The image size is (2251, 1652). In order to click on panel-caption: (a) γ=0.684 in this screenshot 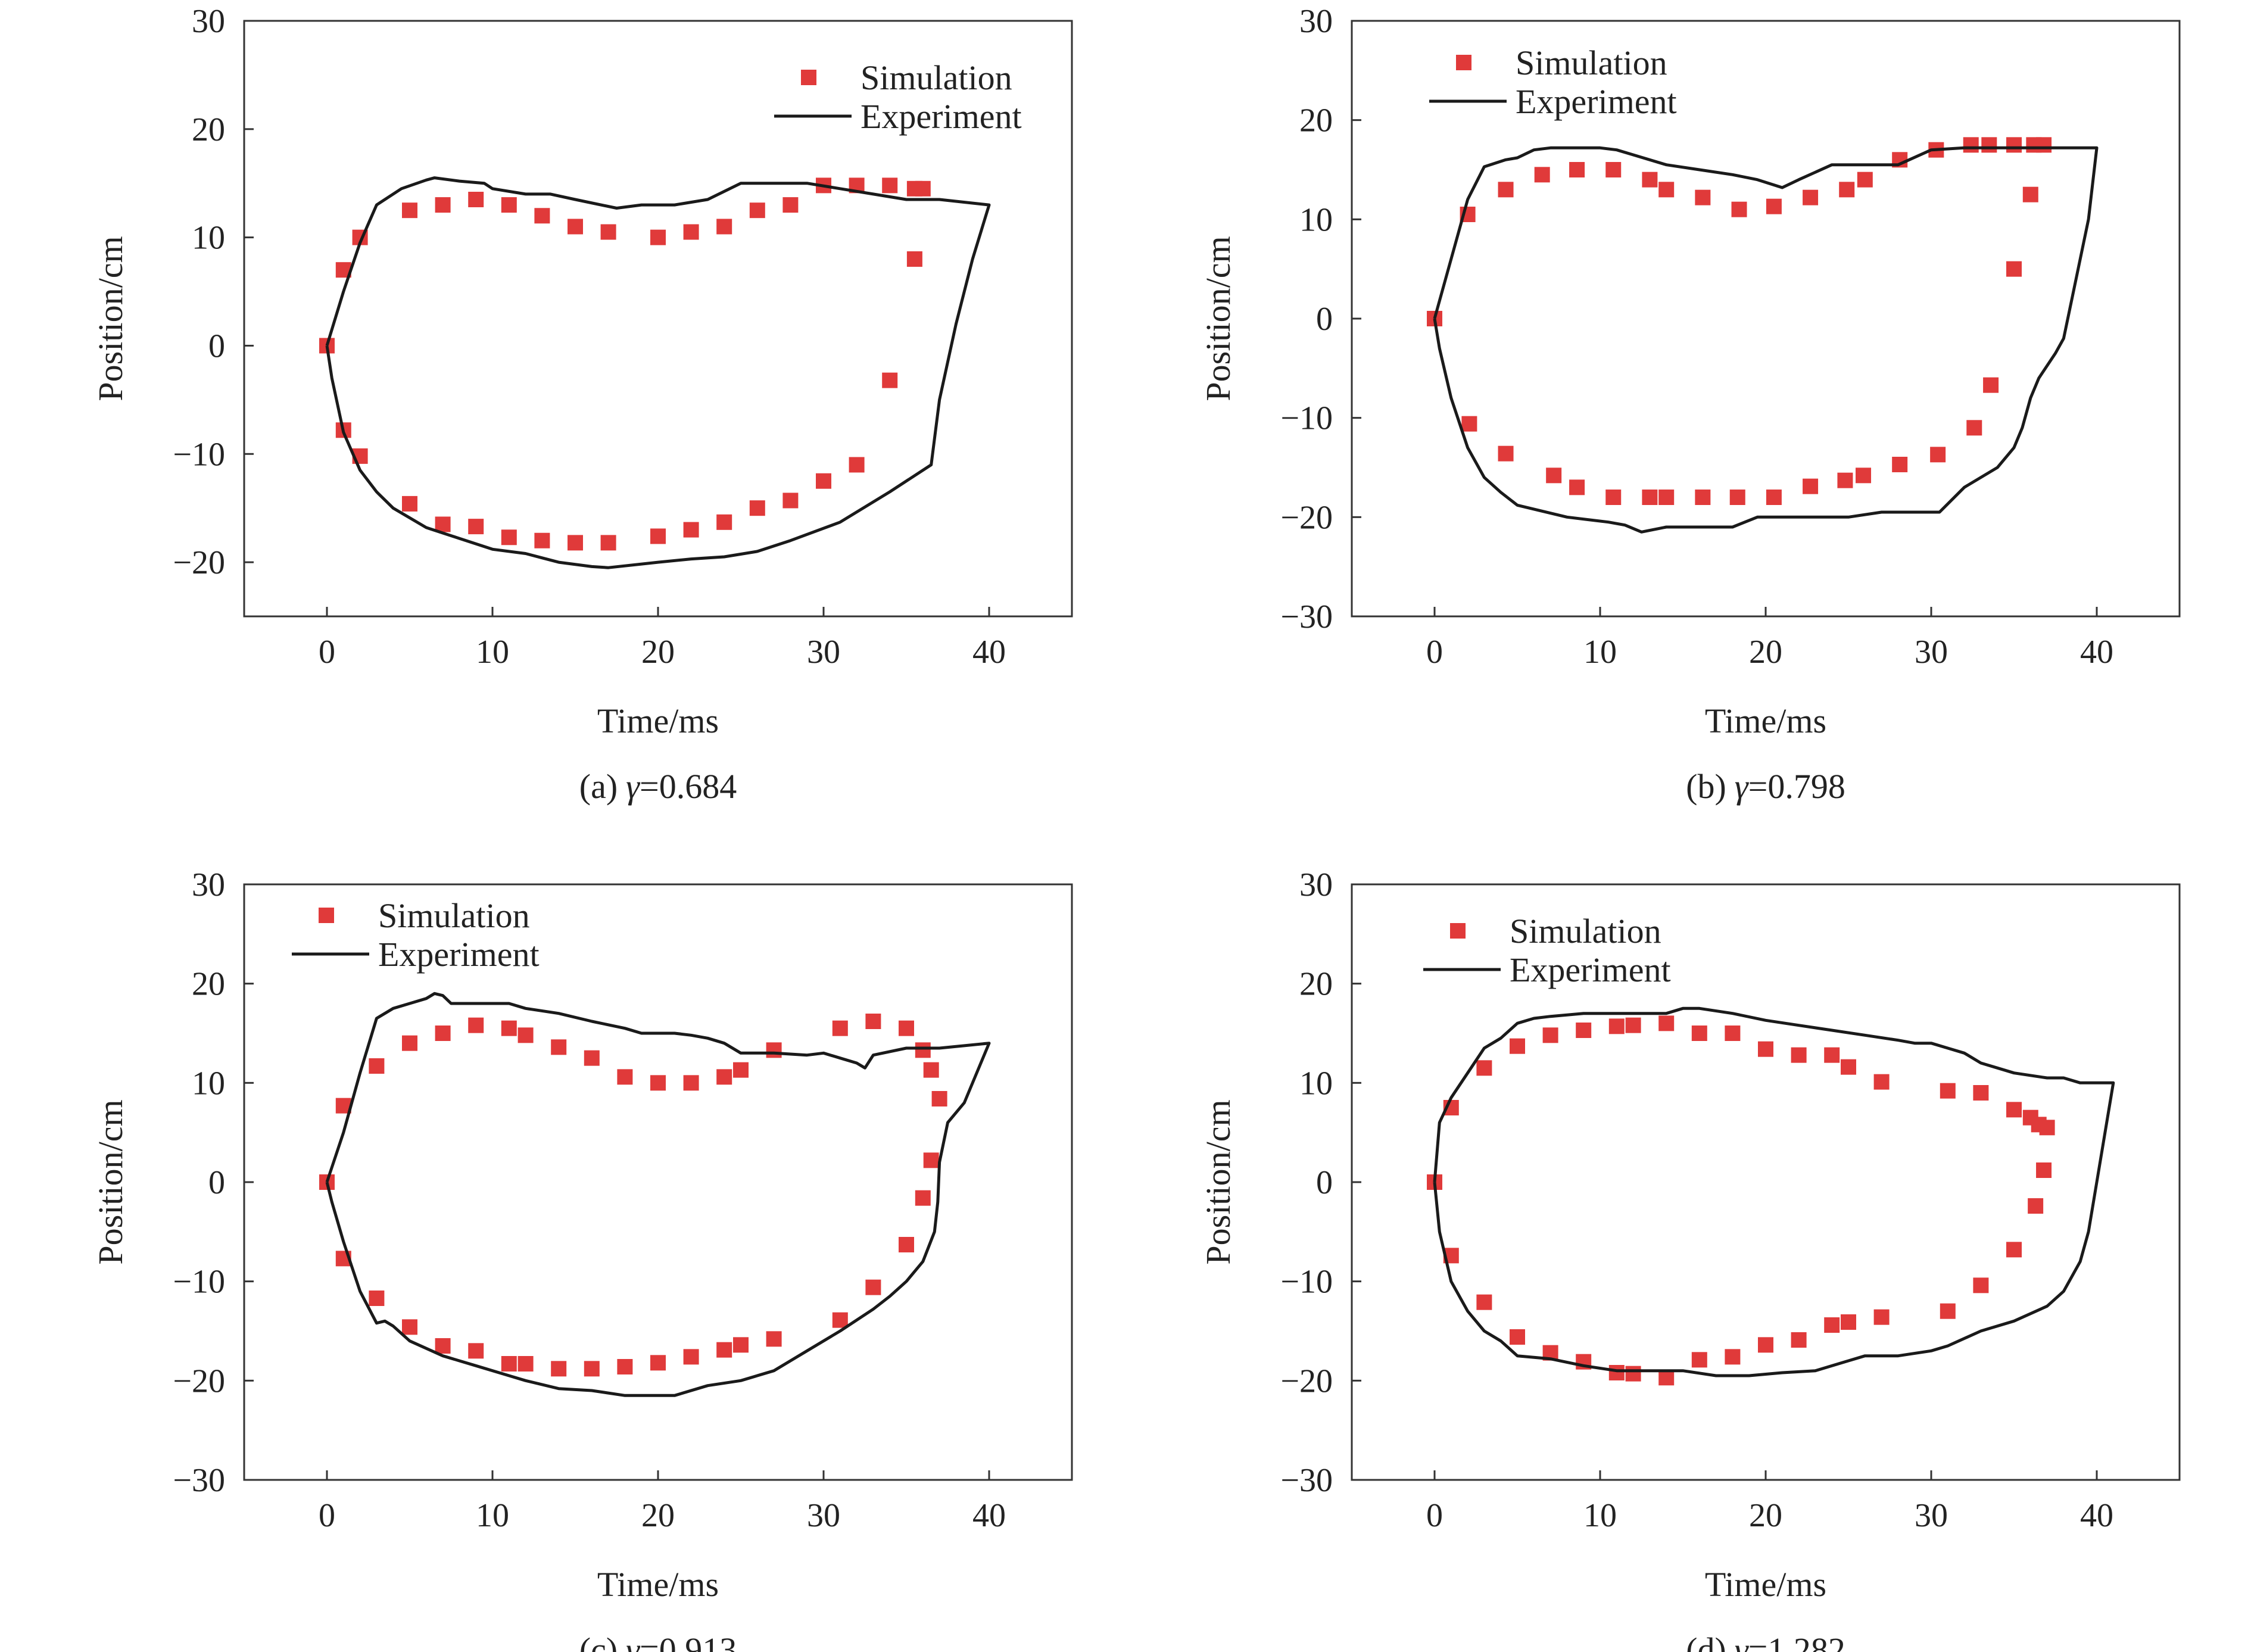, I will do `click(658, 786)`.